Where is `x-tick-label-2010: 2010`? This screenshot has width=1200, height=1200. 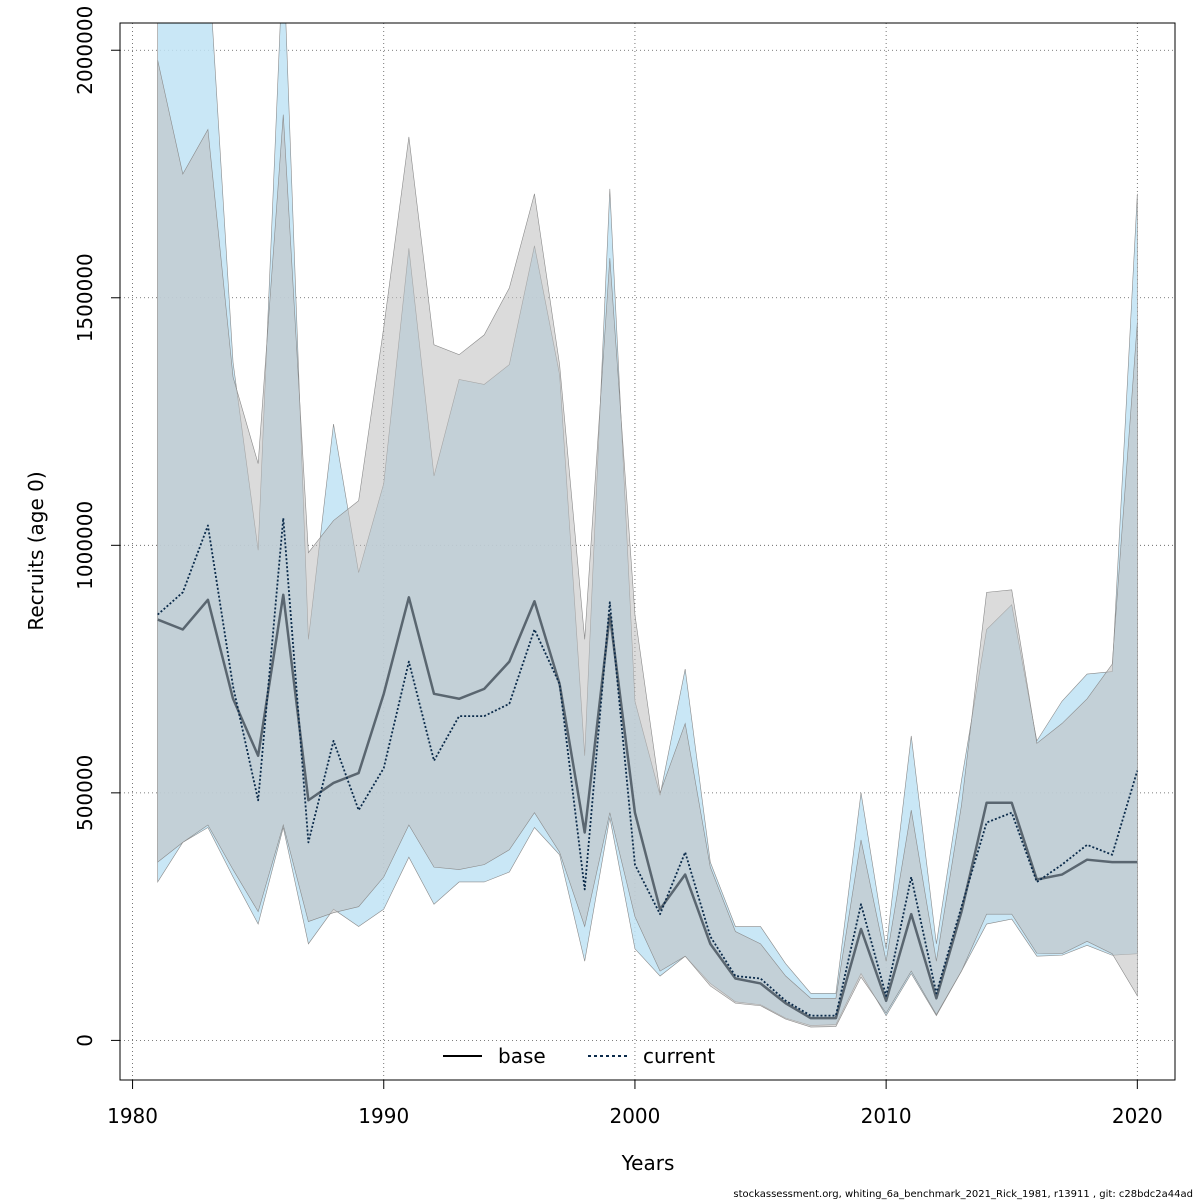
x-tick-label-2010: 2010 is located at coordinates (886, 1116).